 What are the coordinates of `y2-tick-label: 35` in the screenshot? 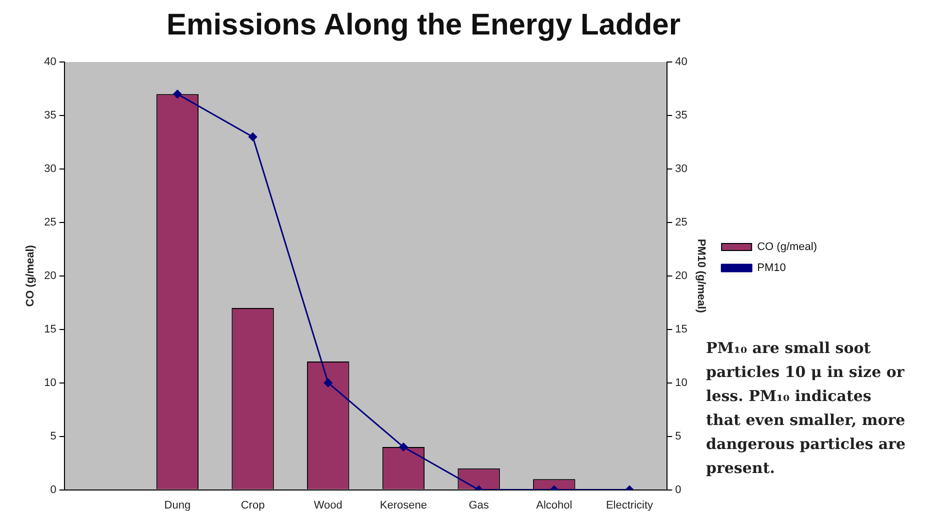 It's located at (681, 116).